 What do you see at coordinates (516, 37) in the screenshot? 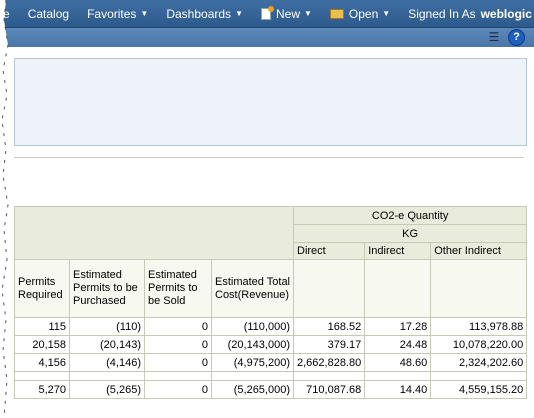
I see `help-icon: ?` at bounding box center [516, 37].